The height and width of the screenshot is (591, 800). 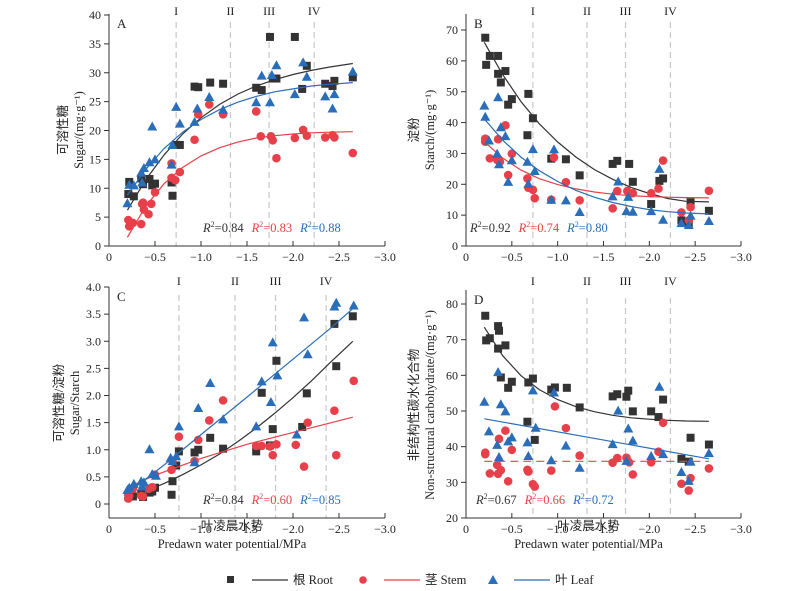 I want to click on x-tick-label: −2.0, so click(x=293, y=529).